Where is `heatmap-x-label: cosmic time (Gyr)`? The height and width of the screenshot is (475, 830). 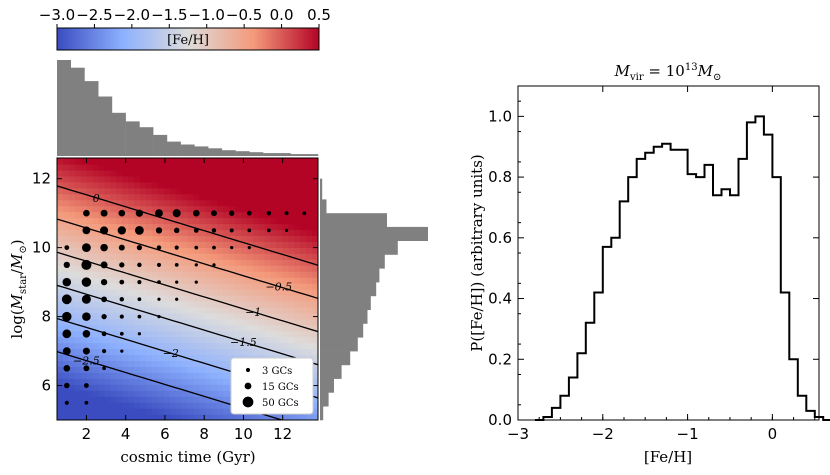 heatmap-x-label: cosmic time (Gyr) is located at coordinates (187, 457).